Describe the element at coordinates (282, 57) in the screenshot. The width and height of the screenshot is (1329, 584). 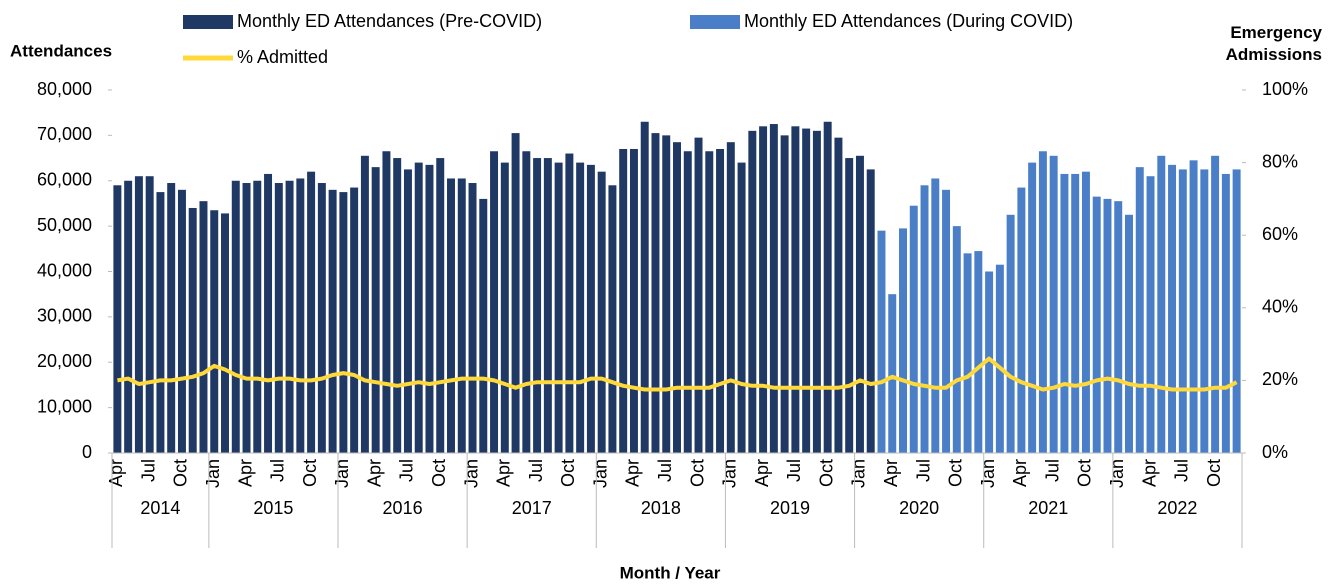
I see `legend-label: % Admitted` at that location.